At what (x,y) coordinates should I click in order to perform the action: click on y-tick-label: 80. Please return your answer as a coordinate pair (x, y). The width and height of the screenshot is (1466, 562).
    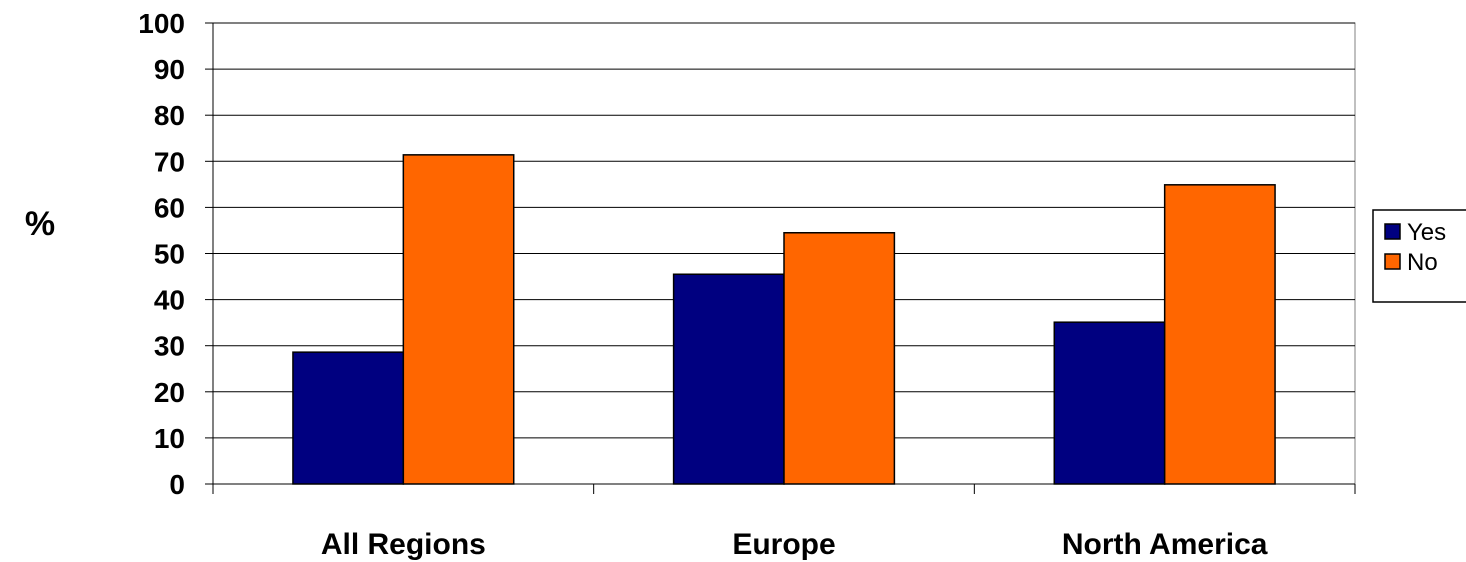
    Looking at the image, I should click on (169, 115).